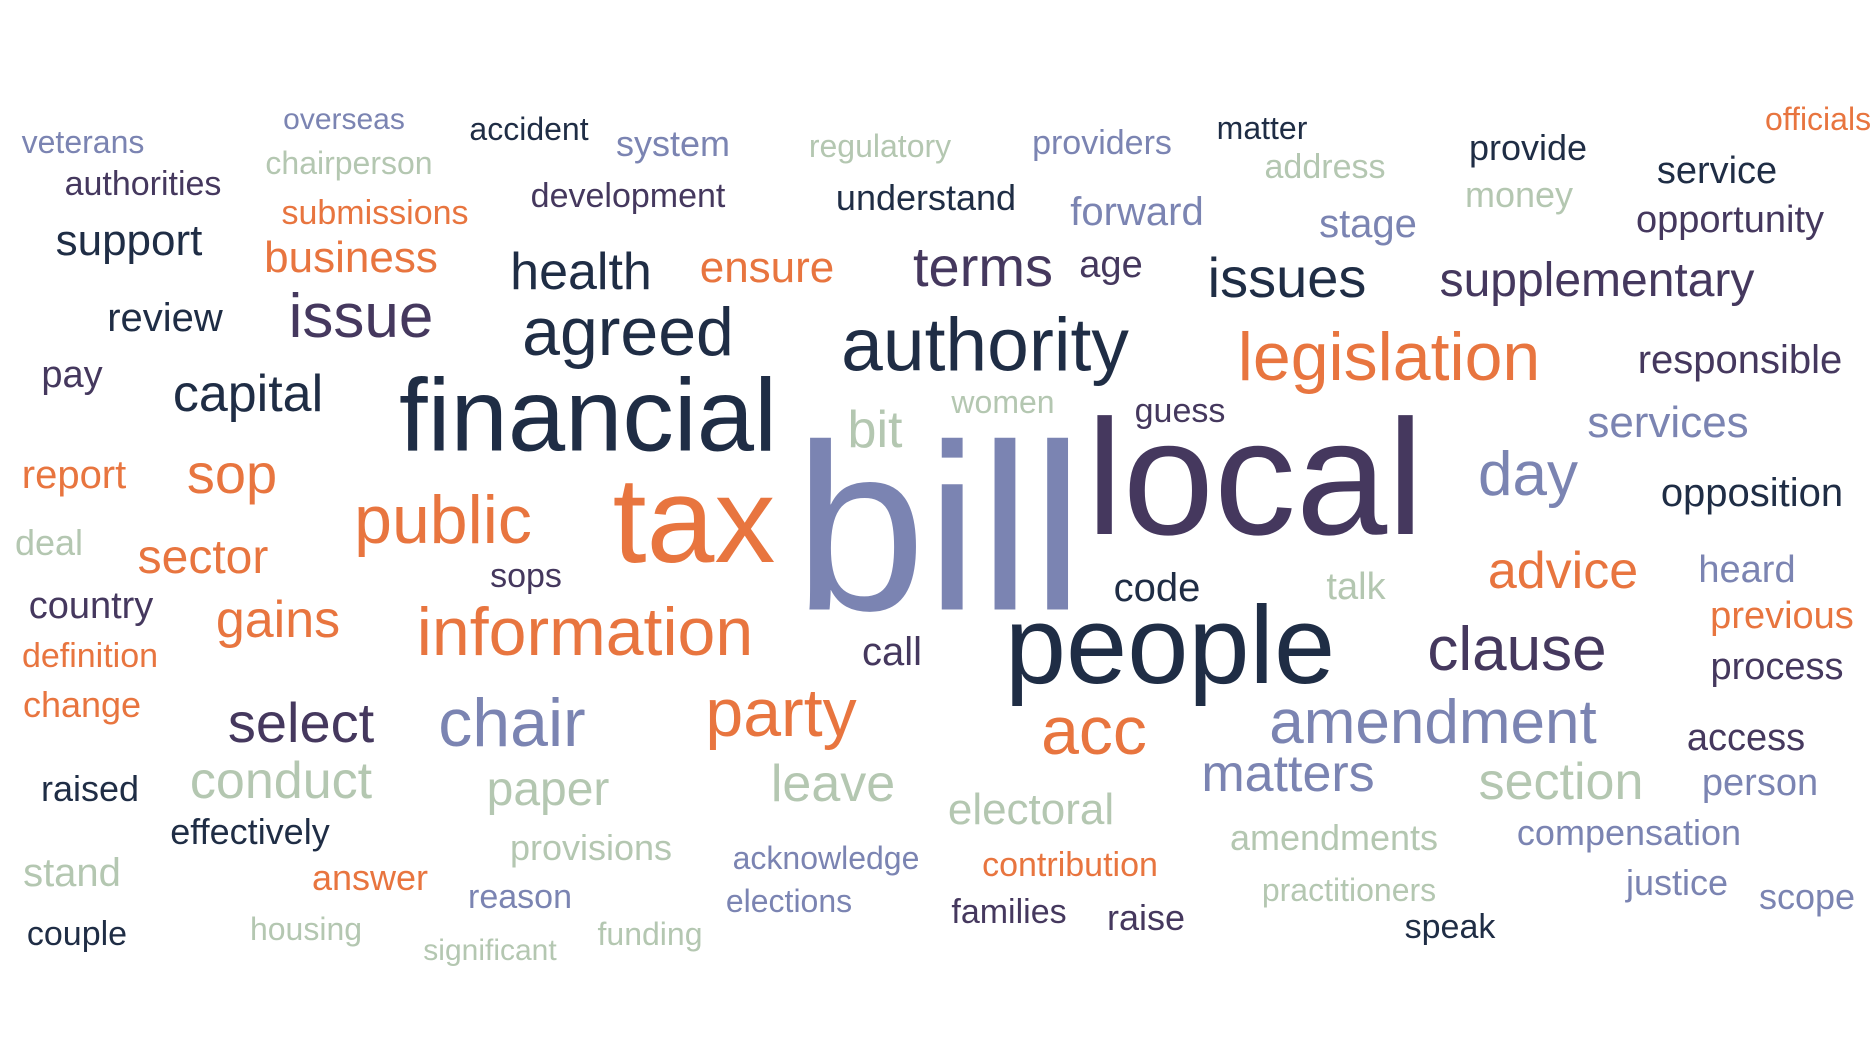 This screenshot has height=1046, width=1874. What do you see at coordinates (529, 129) in the screenshot?
I see `word-accident: accident` at bounding box center [529, 129].